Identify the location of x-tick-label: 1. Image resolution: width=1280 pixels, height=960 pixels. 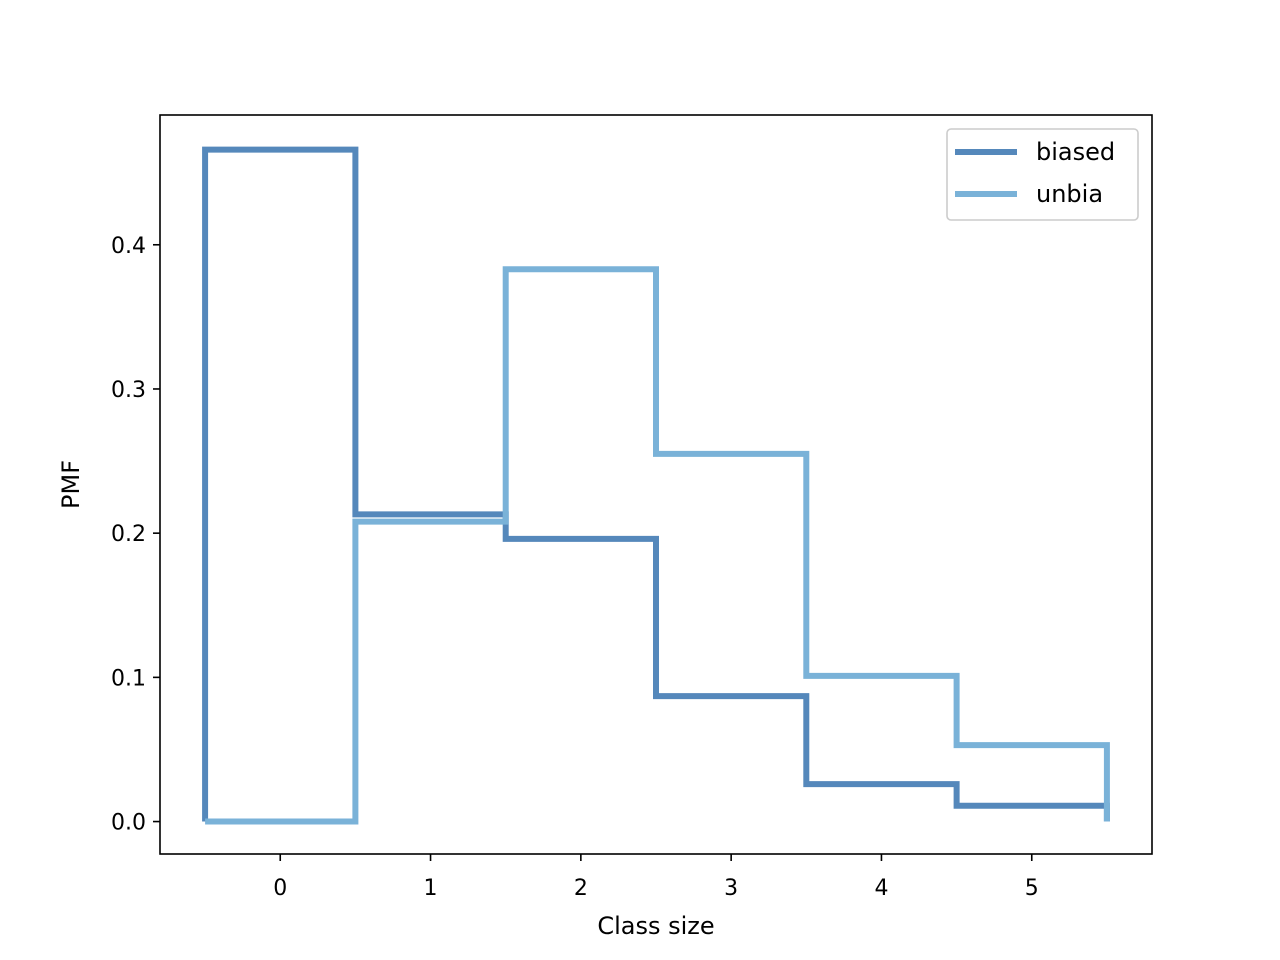
(431, 888).